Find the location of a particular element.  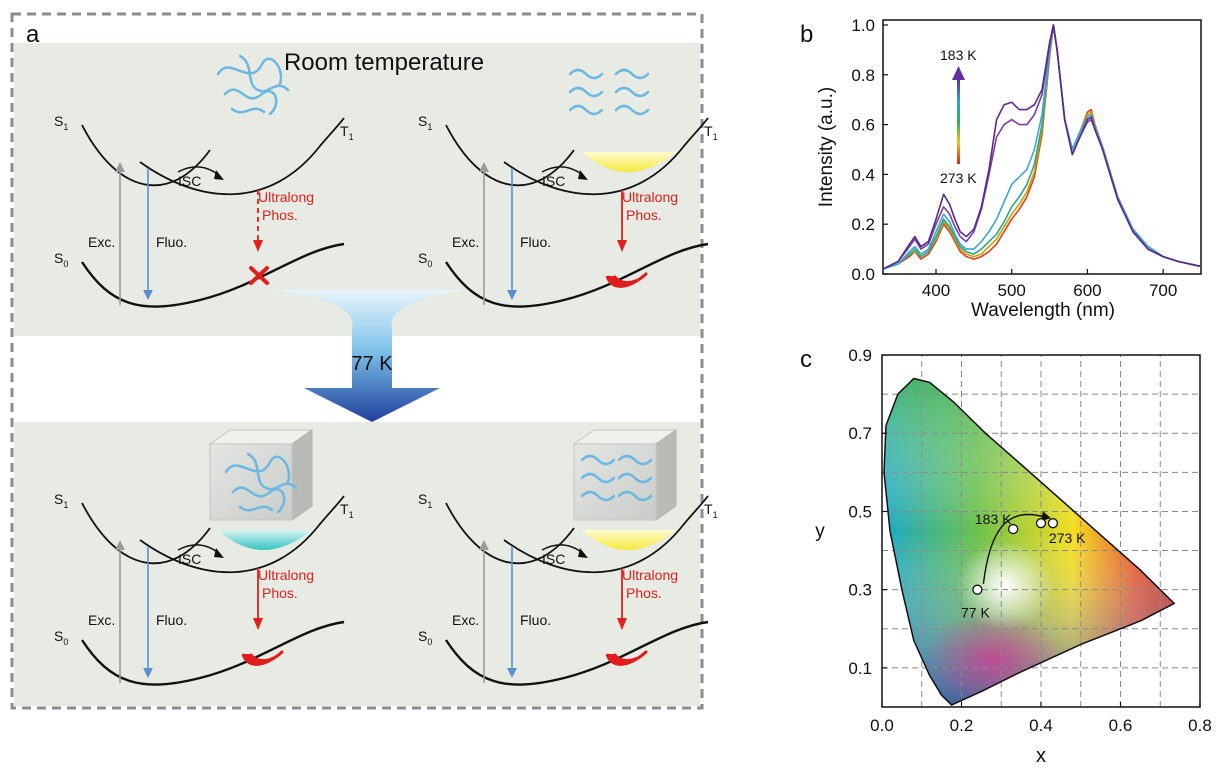

panel-b-y-tick-label: 0.4 is located at coordinates (863, 174).